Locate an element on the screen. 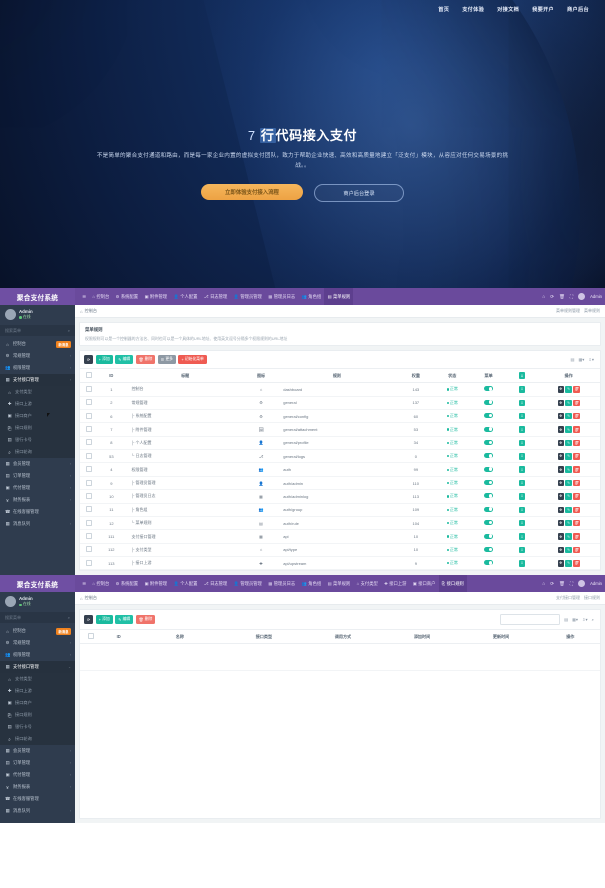  nav-tab-admin-3: 👤 管理员管理 is located at coordinates (247, 583).